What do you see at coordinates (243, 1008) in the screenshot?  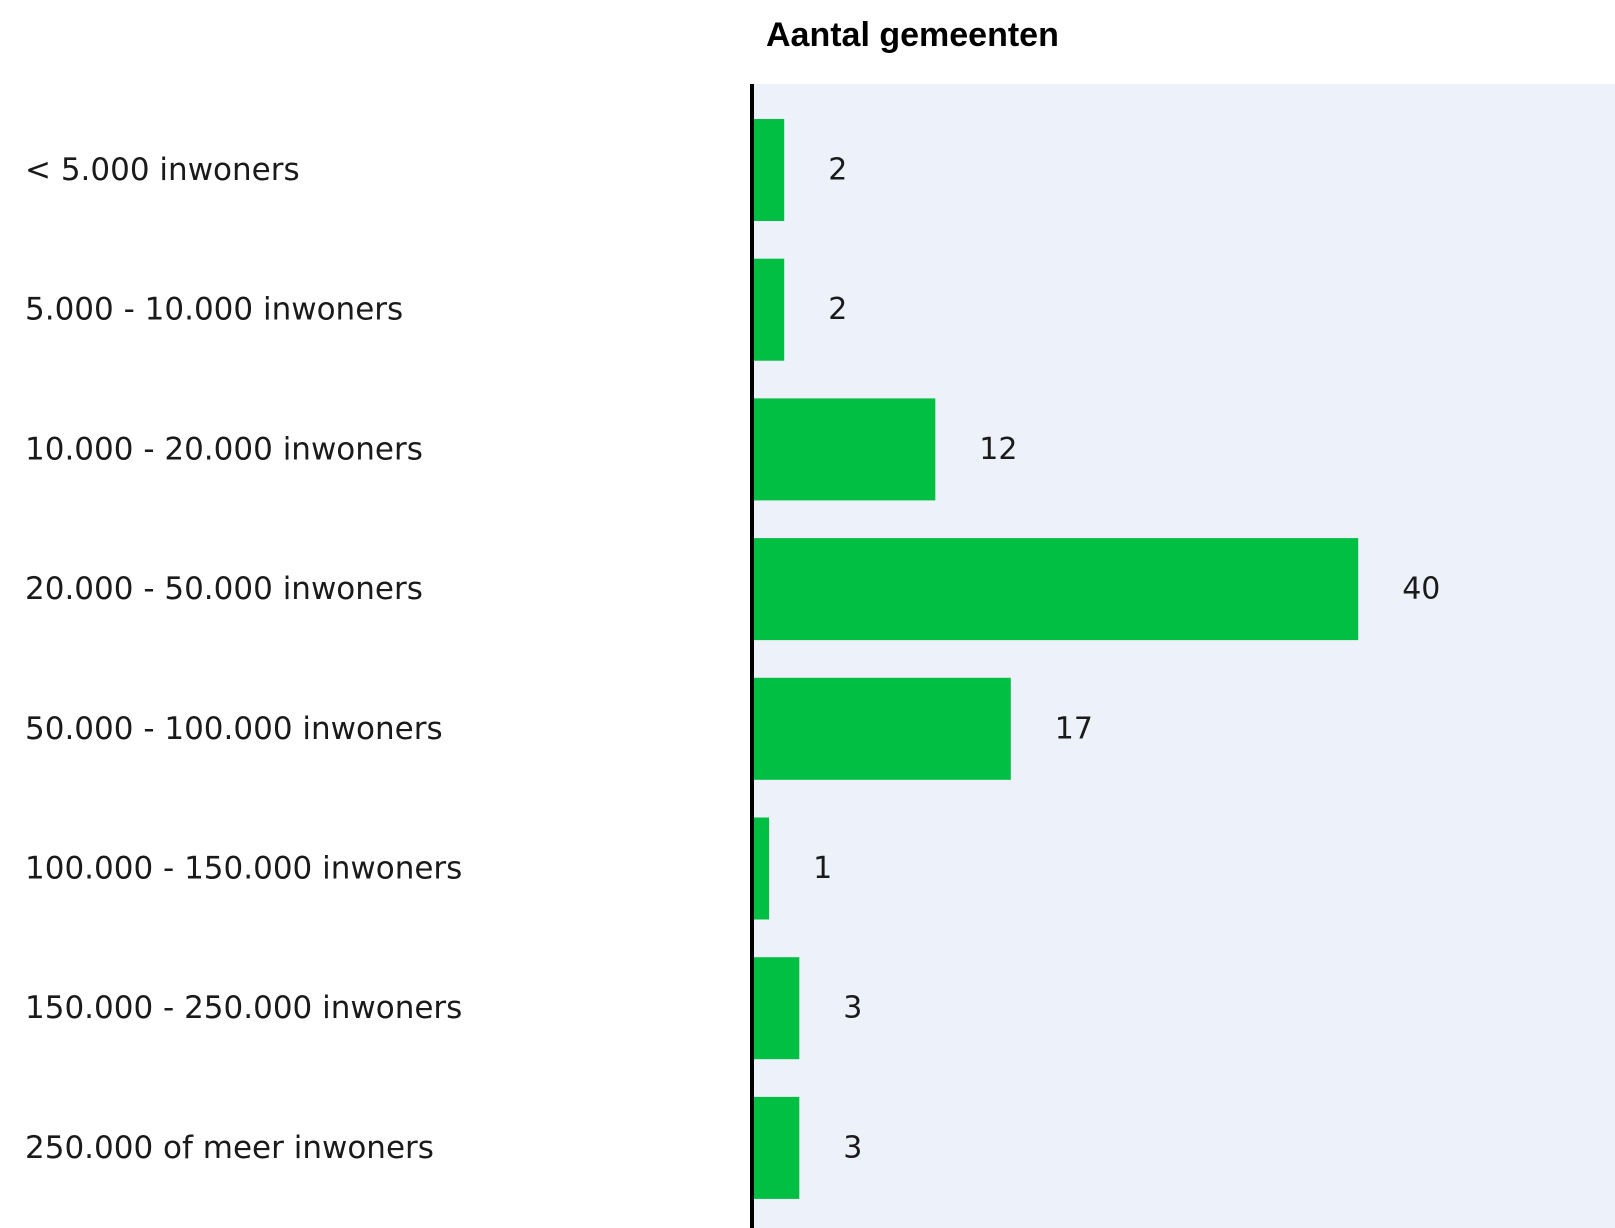 I see `category-label: 150.000 - 250.000 inwoners` at bounding box center [243, 1008].